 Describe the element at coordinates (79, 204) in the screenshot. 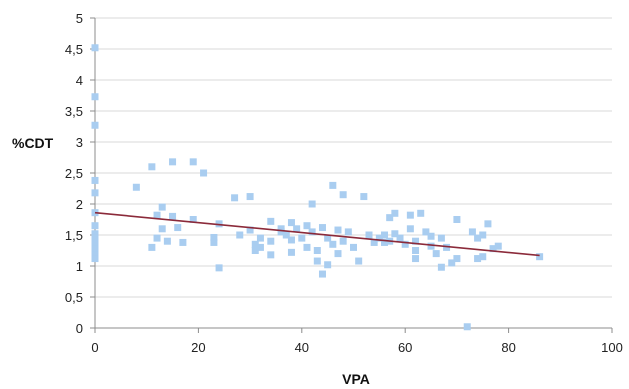

I see `y-tick-label: 2` at that location.